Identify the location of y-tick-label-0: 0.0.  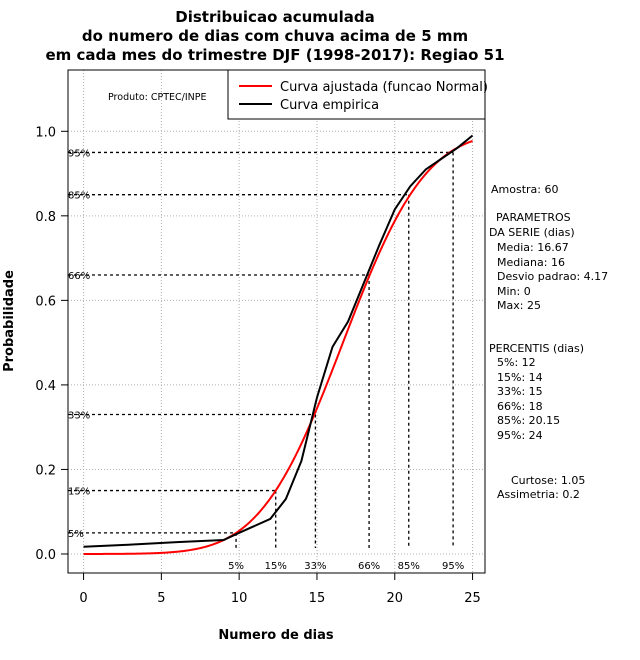
(45, 555).